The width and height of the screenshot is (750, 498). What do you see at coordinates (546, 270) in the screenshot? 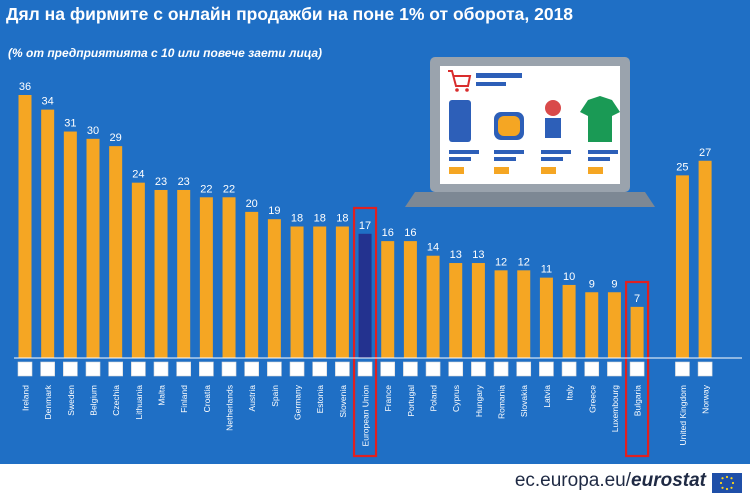
I see `value-label-latvia: 11` at bounding box center [546, 270].